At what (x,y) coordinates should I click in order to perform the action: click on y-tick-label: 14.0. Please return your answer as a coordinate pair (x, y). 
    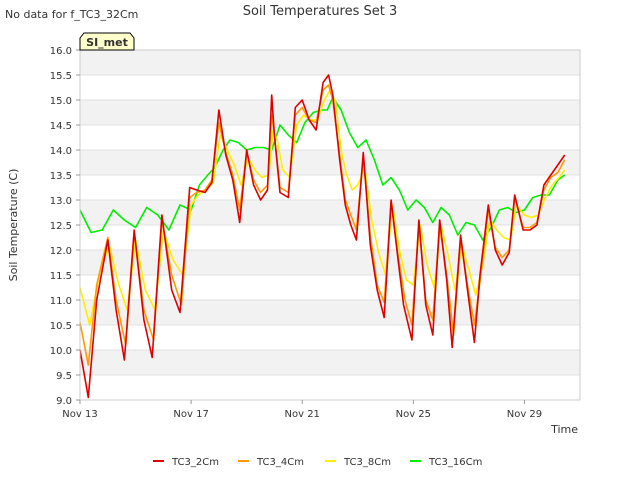
    Looking at the image, I should click on (61, 151).